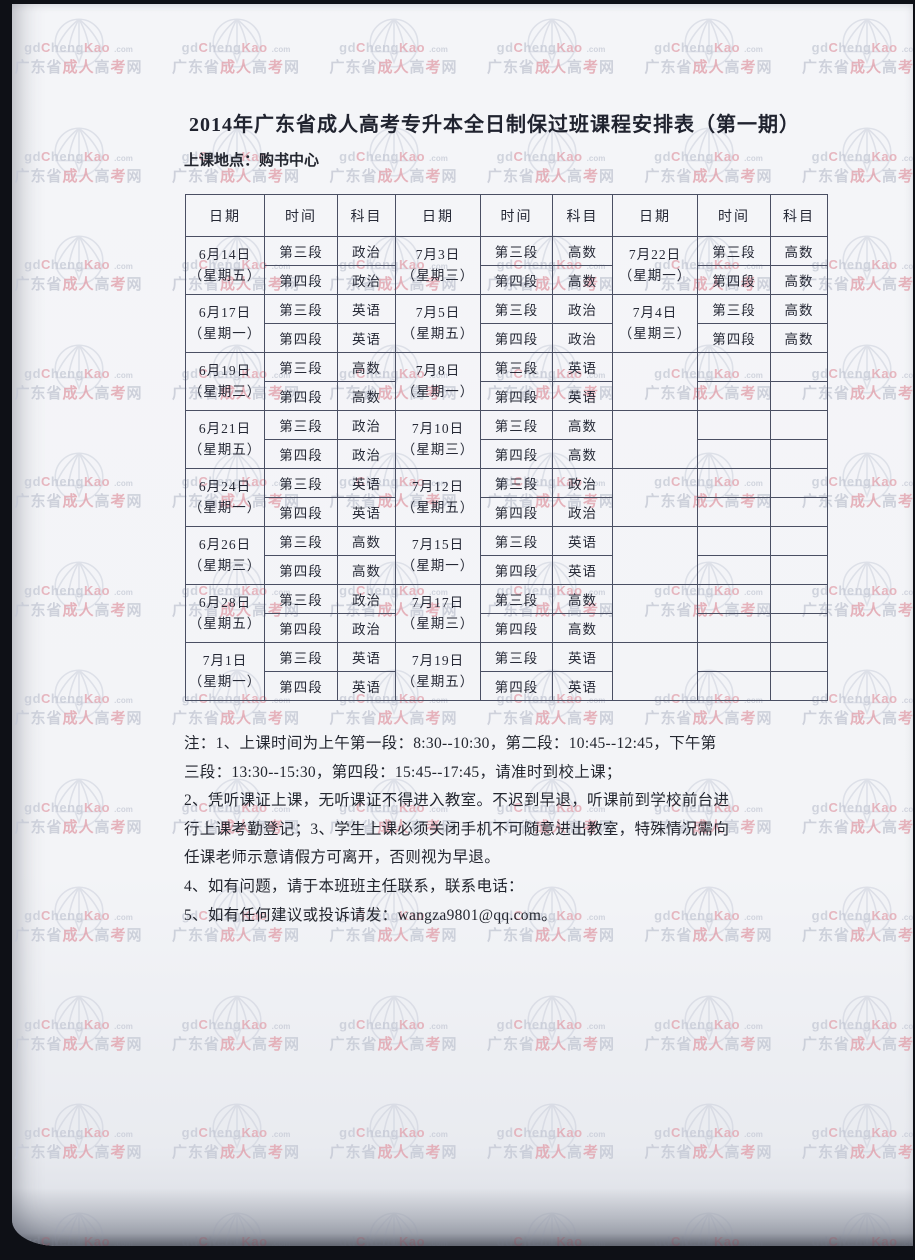  I want to click on header-cell-6: 日期, so click(655, 215).